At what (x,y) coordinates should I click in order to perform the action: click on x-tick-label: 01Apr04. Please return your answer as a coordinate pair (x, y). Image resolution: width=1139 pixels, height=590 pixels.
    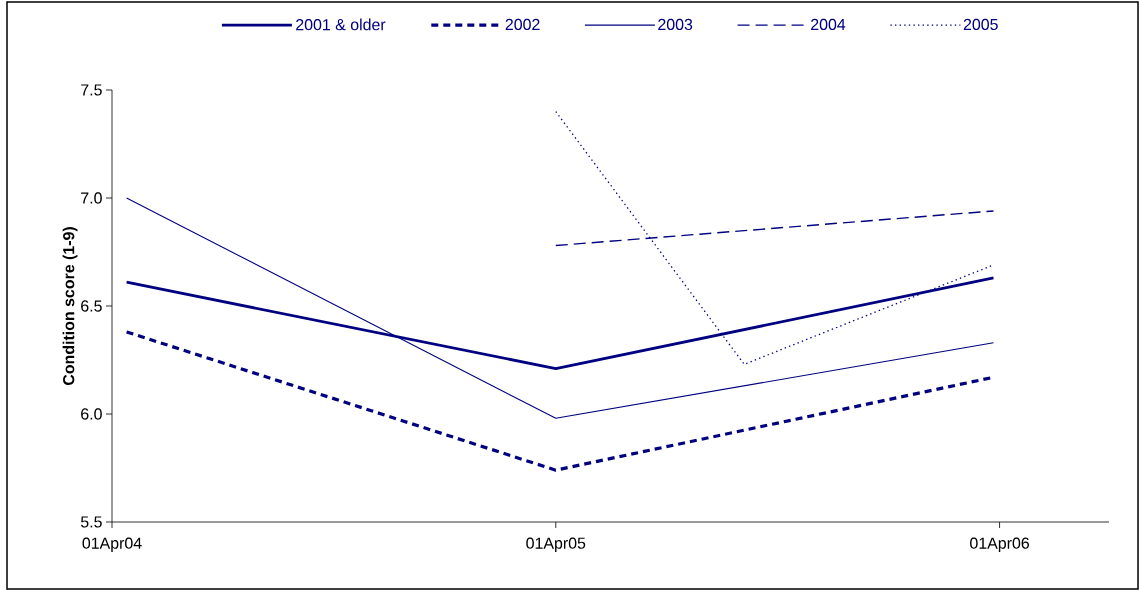
    Looking at the image, I should click on (112, 544).